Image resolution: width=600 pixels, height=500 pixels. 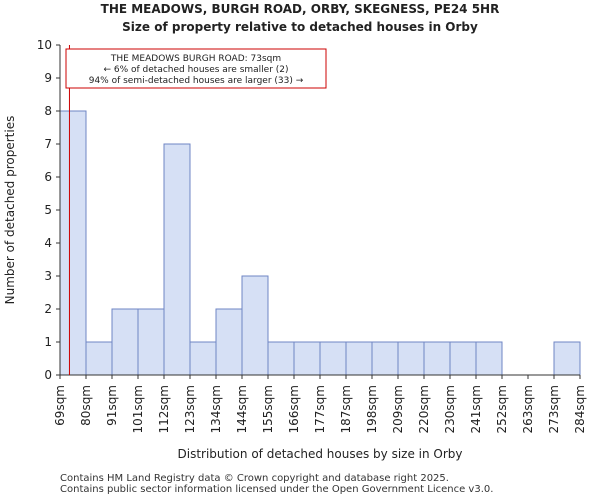 What do you see at coordinates (48, 276) in the screenshot?
I see `y-tick-label: 3` at bounding box center [48, 276].